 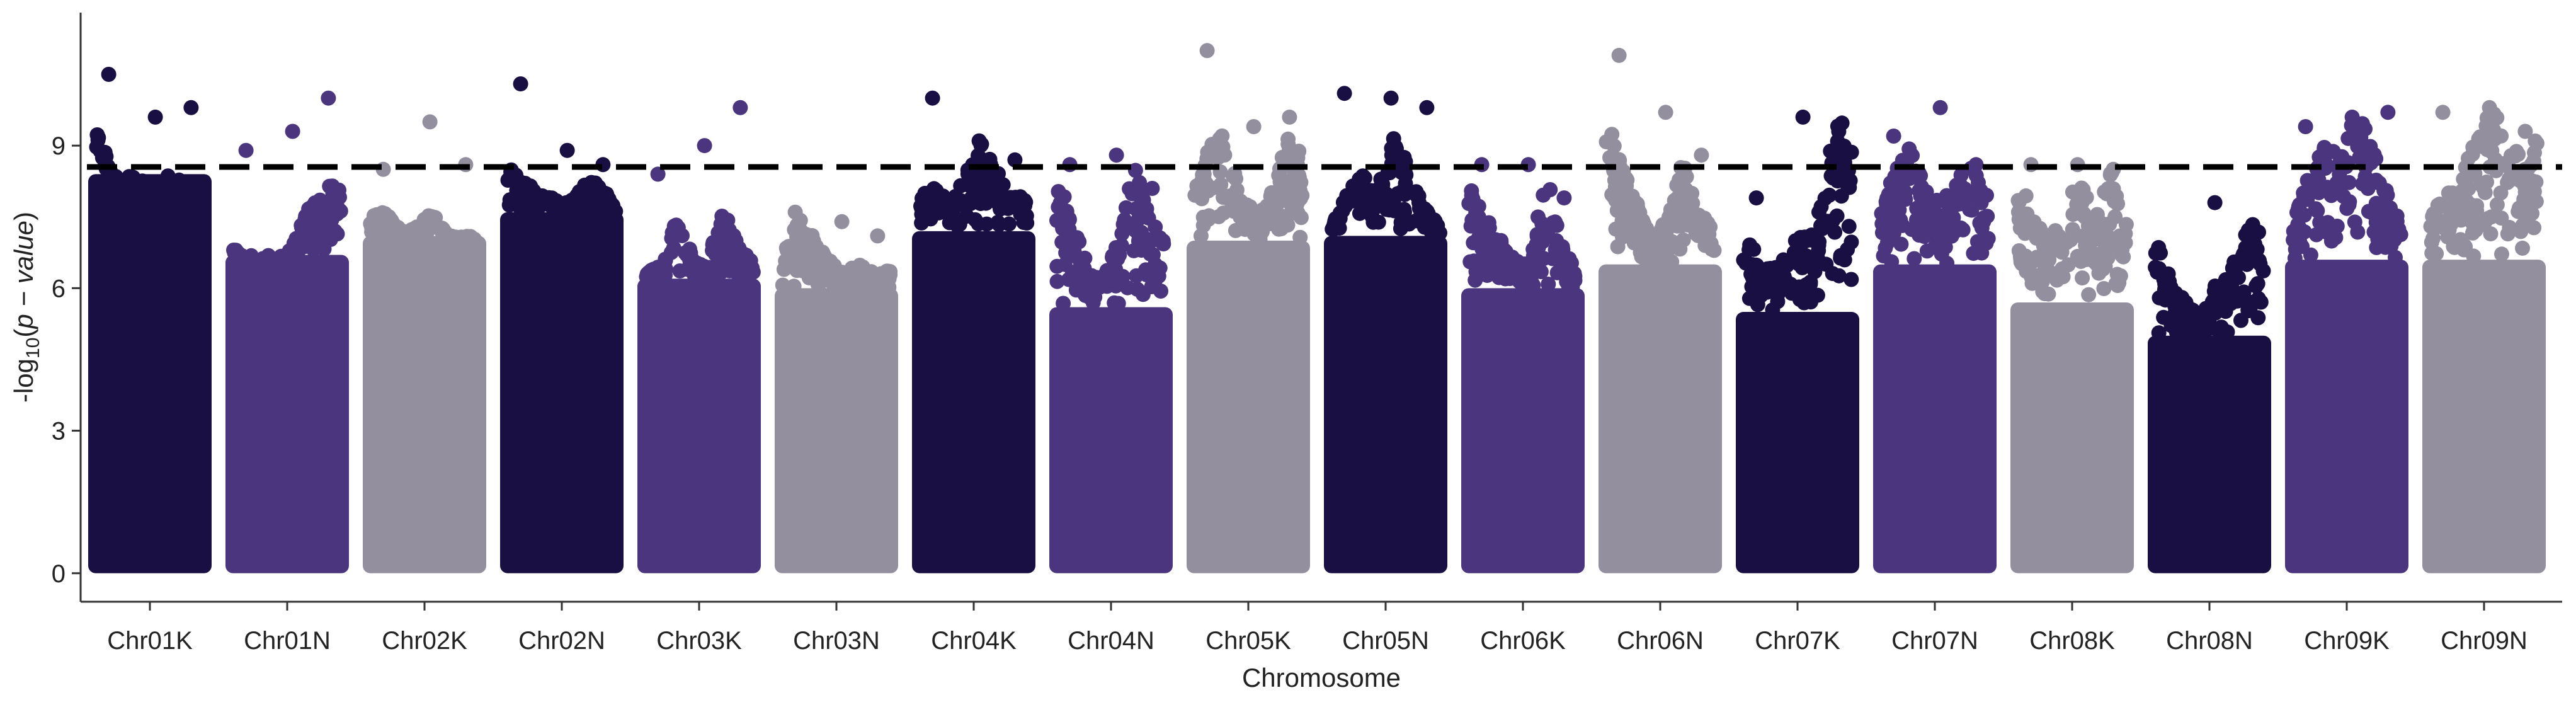 What do you see at coordinates (562, 324) in the screenshot?
I see `chromosome-group-chr02n` at bounding box center [562, 324].